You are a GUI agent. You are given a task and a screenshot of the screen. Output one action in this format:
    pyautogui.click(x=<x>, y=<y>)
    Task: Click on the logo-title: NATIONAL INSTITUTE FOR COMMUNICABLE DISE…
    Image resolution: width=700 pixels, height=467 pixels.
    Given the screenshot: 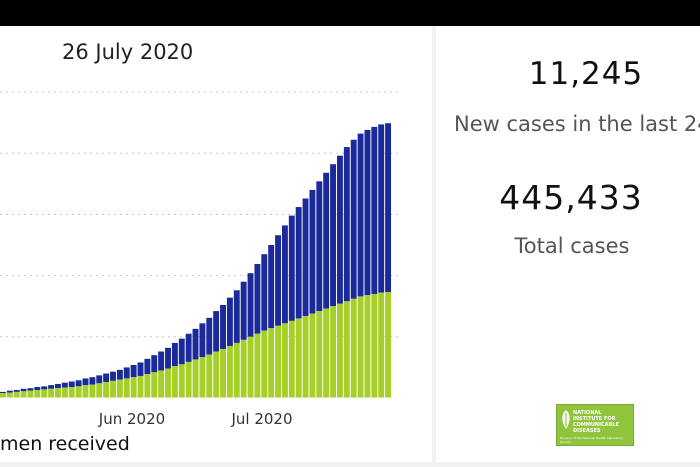 What is the action you would take?
    pyautogui.click(x=596, y=422)
    